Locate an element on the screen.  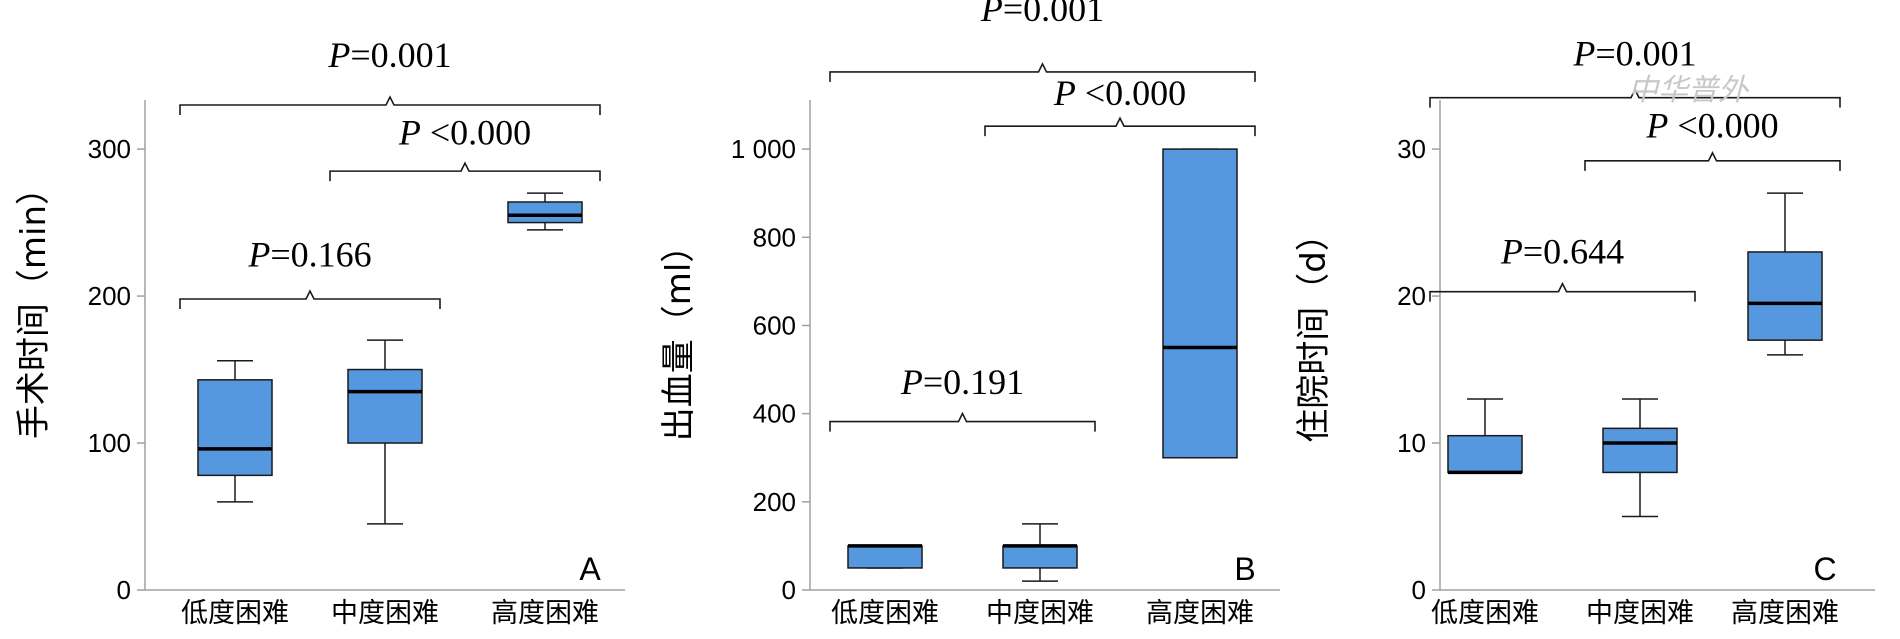
y-tick-label: 1 000 is located at coordinates (763, 149).